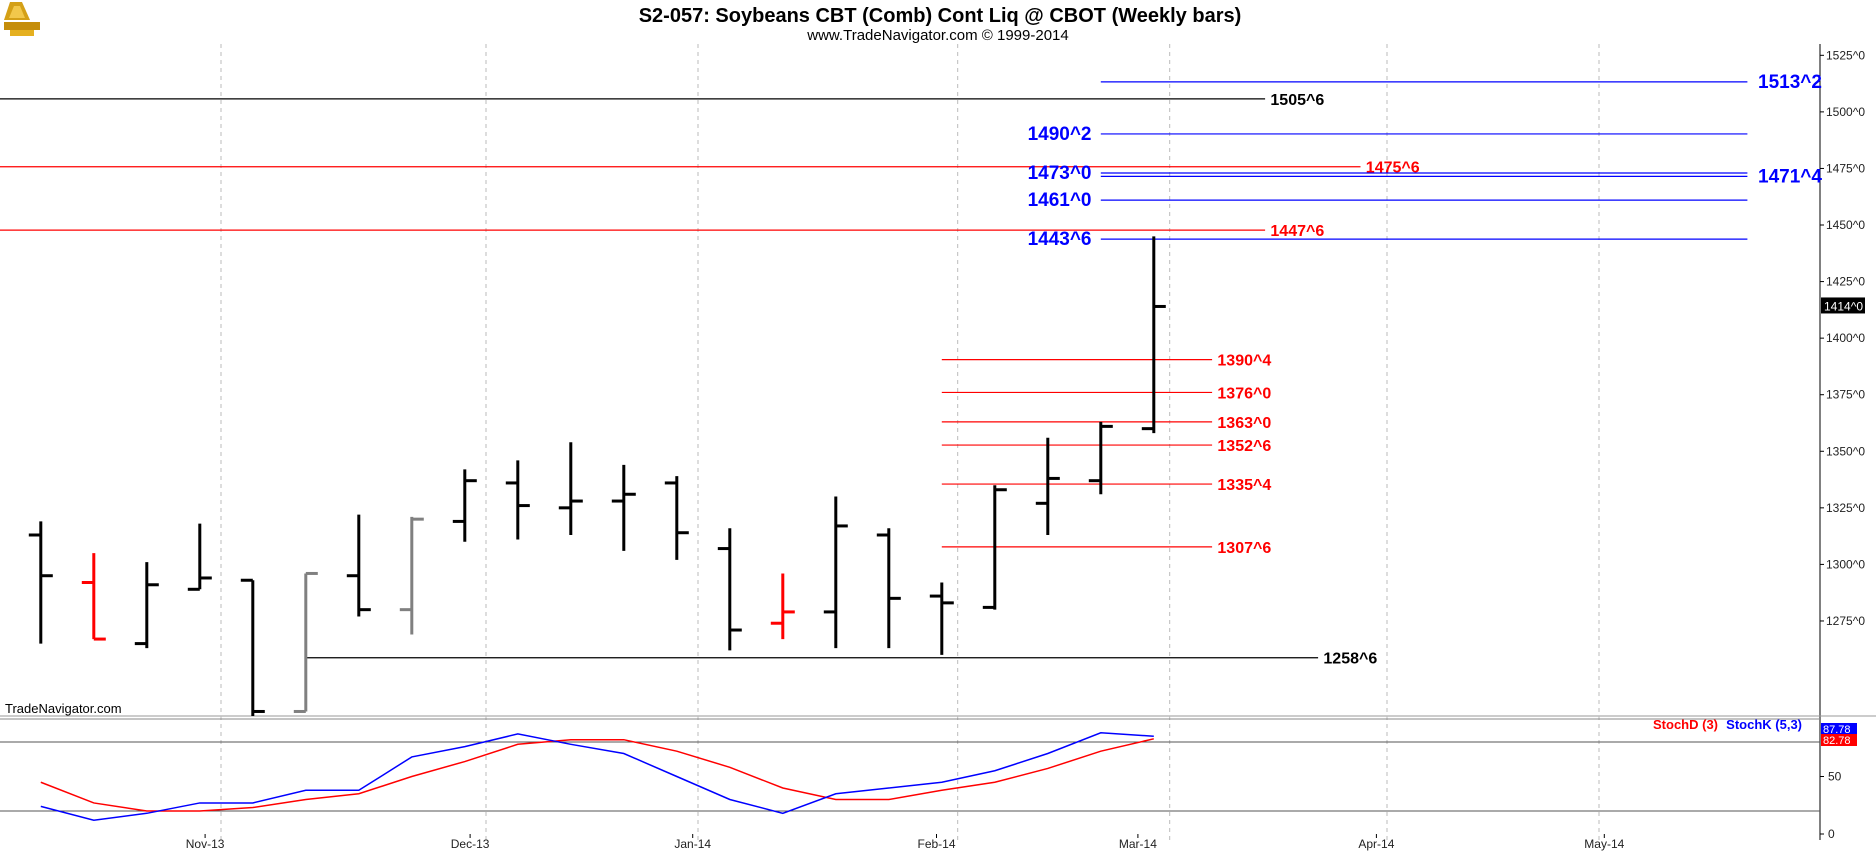 The image size is (1876, 854). What do you see at coordinates (1244, 393) in the screenshot?
I see `level-label: 1376^0` at bounding box center [1244, 393].